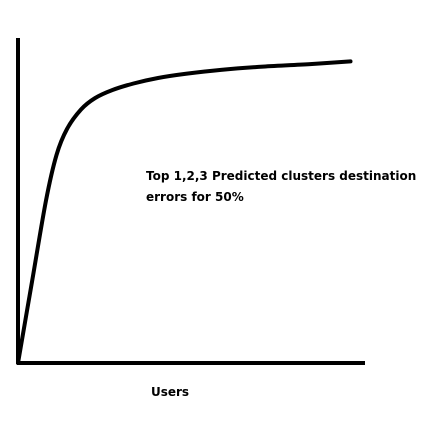 The image size is (433, 423). I want to click on x-axis-label: Users, so click(170, 392).